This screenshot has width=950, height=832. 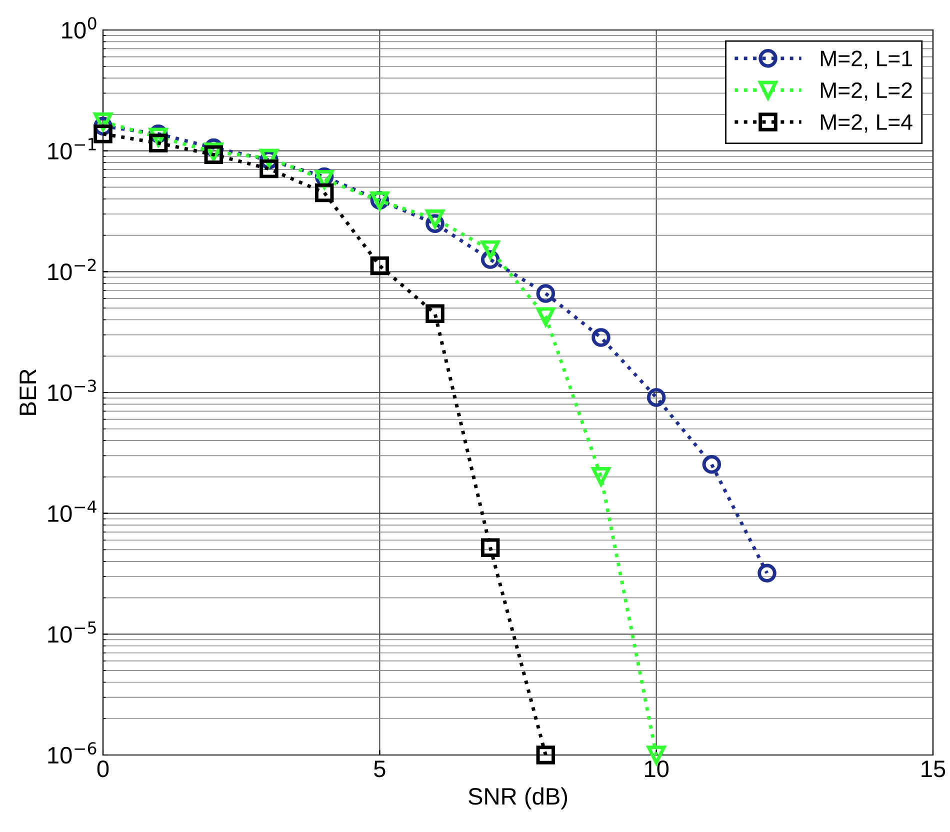 What do you see at coordinates (72, 269) in the screenshot?
I see `y-tick-label: 10$^{−2}$` at bounding box center [72, 269].